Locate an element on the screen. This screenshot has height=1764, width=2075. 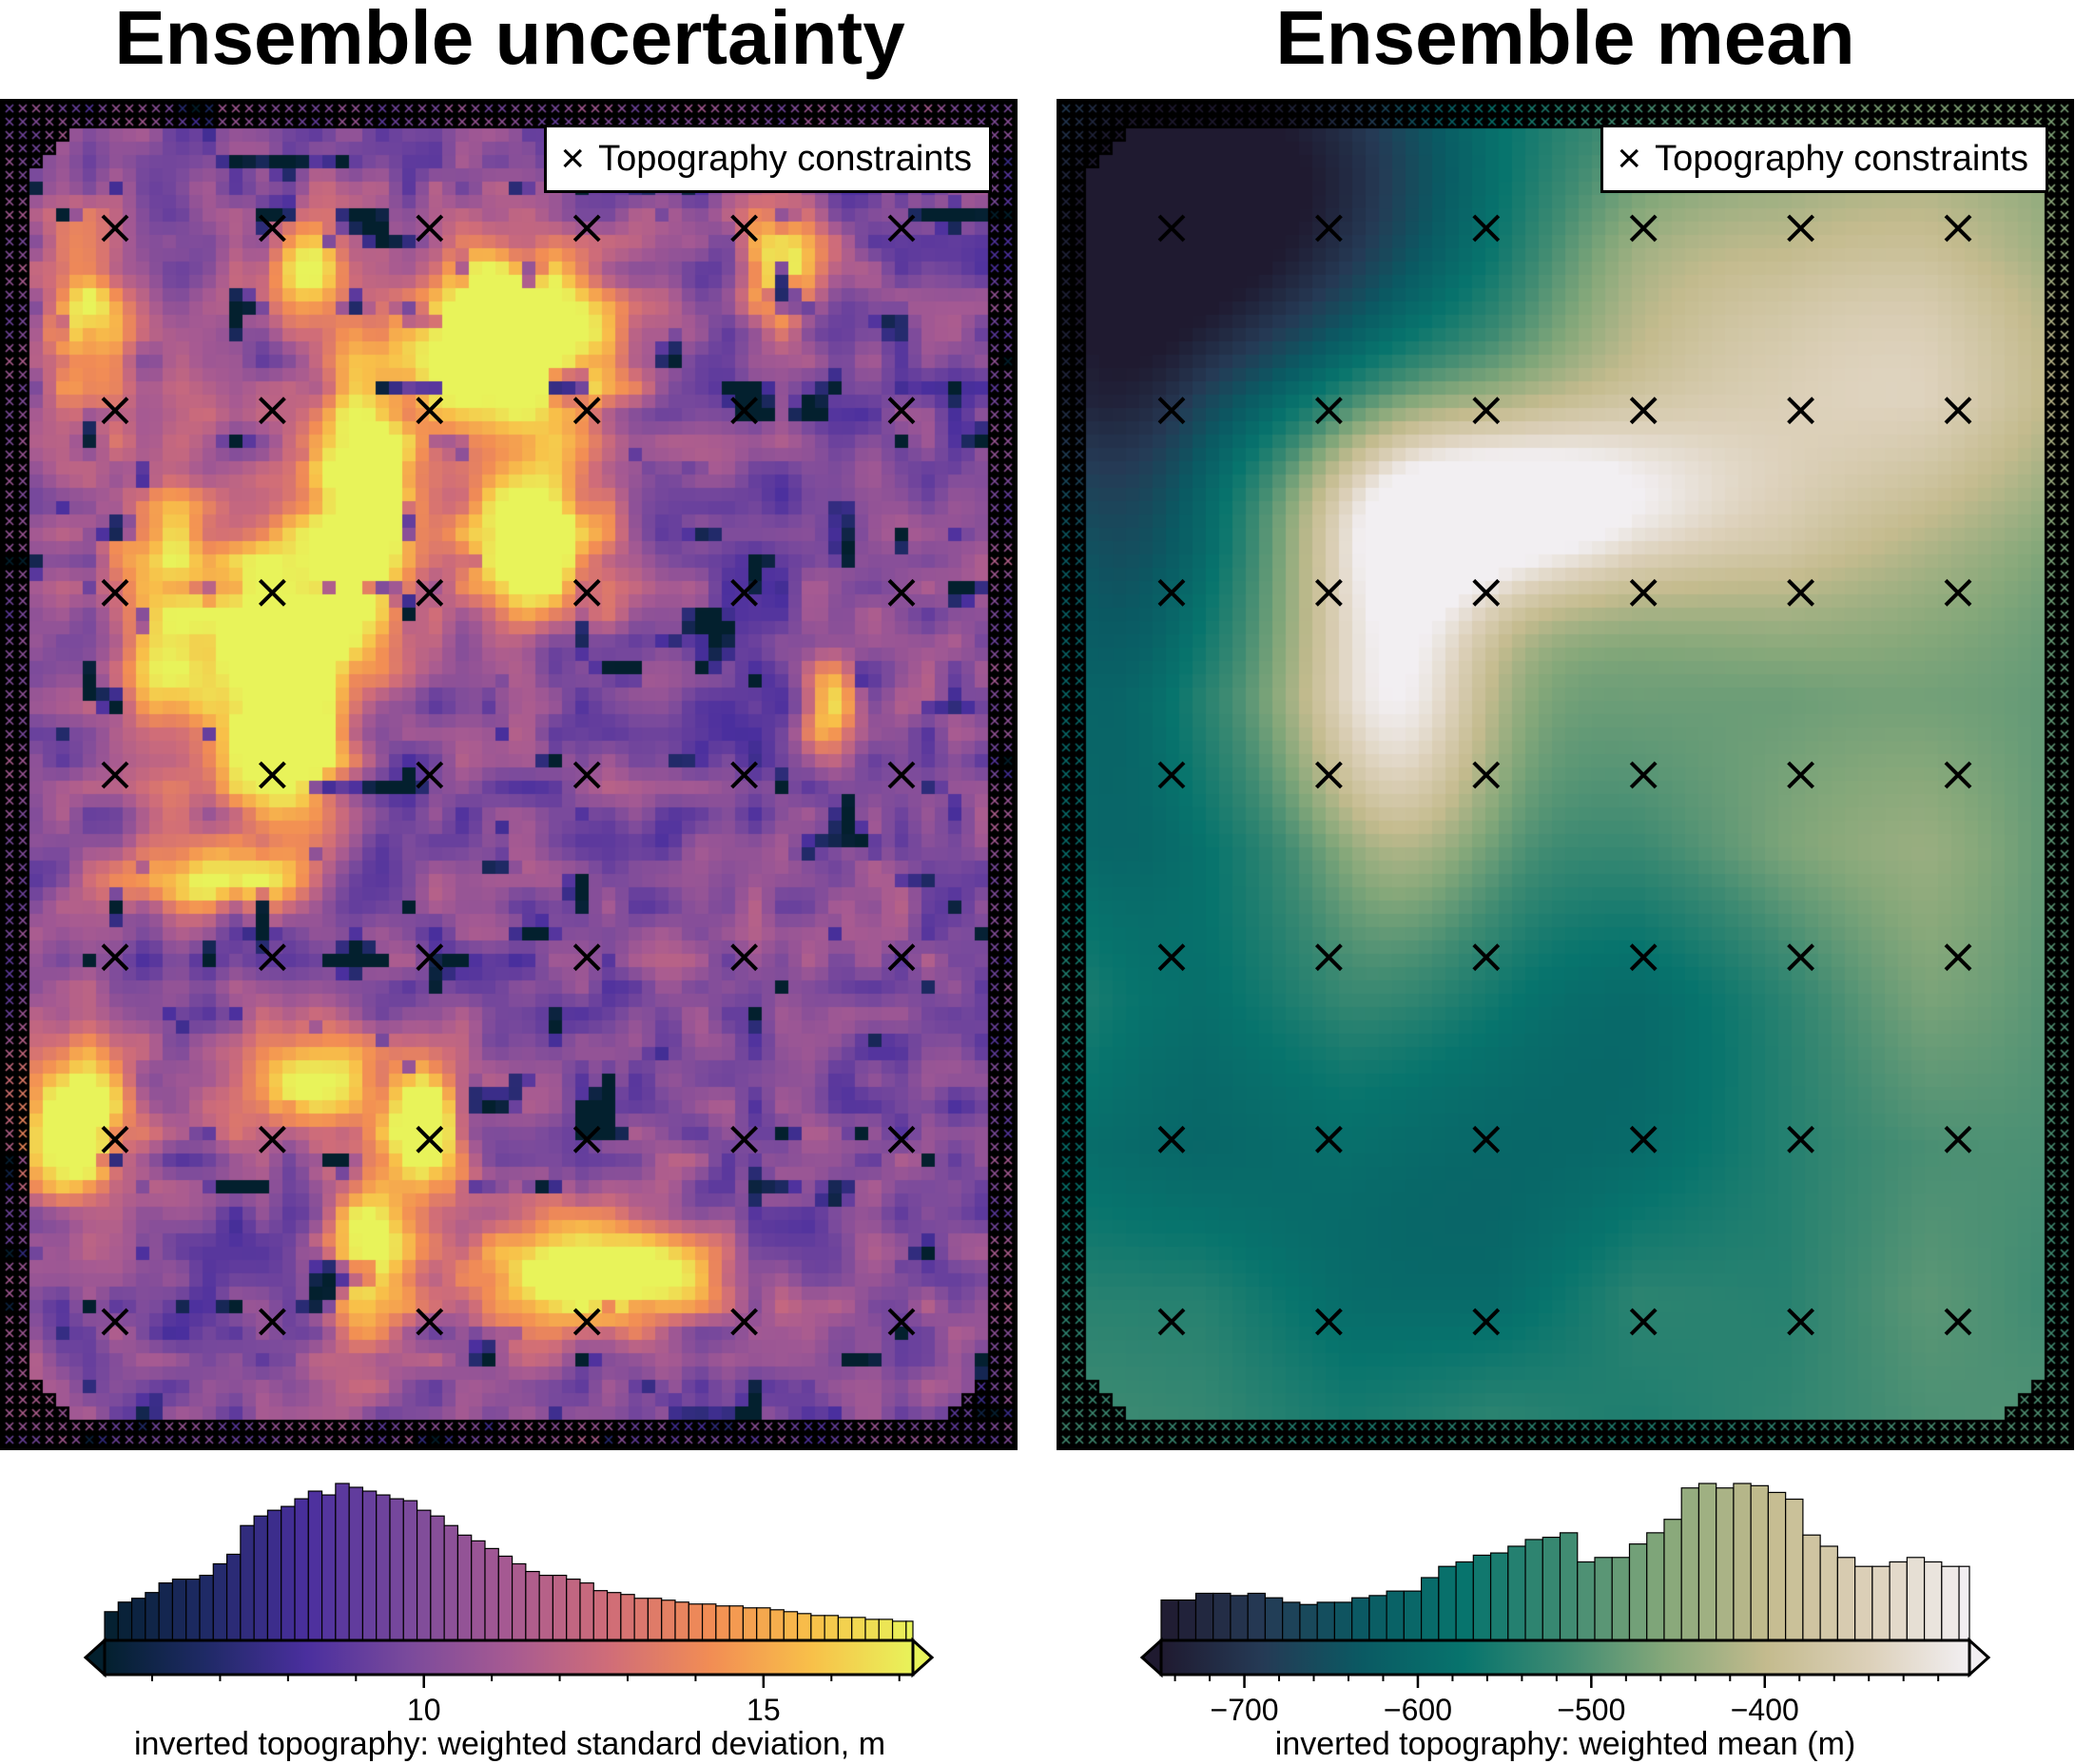
right-legend-label: Topography constraints is located at coordinates (1841, 159).